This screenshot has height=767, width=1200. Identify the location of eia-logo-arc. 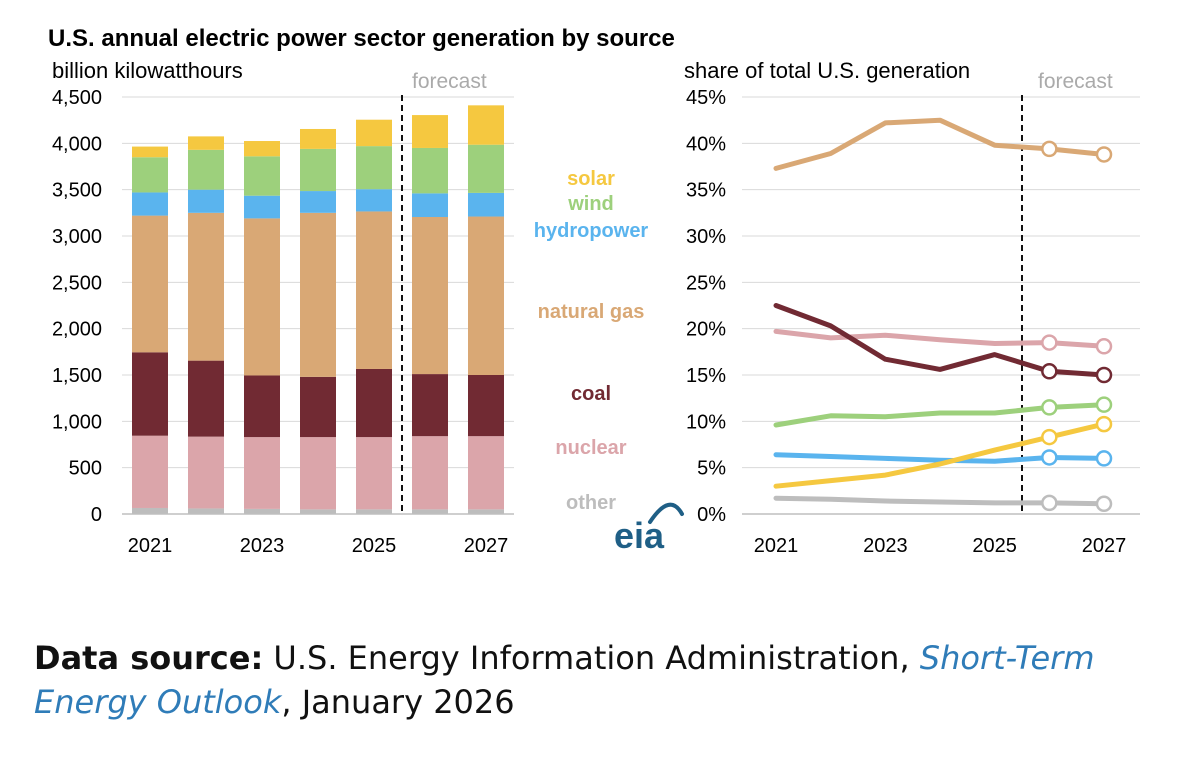
(666, 513).